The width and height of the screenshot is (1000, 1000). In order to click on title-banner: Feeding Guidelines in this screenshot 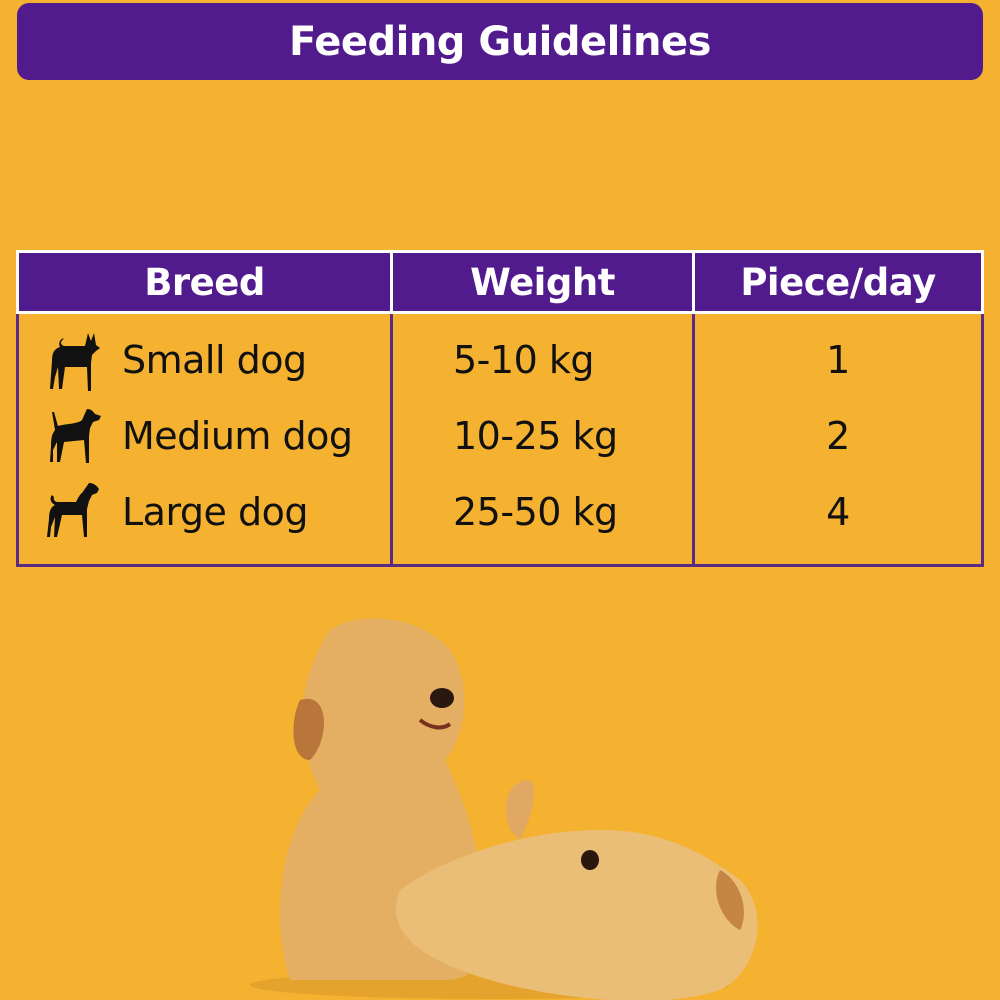, I will do `click(500, 41)`.